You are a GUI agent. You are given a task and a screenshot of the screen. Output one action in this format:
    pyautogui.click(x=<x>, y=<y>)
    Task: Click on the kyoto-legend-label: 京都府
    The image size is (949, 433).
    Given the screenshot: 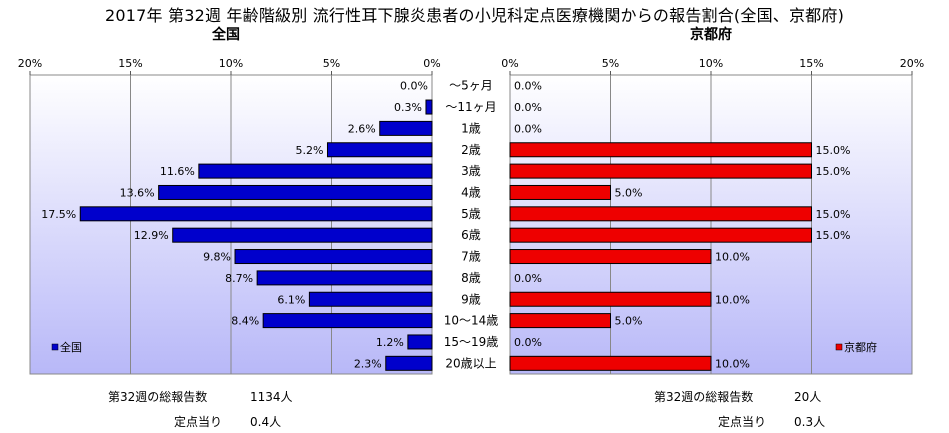 What is the action you would take?
    pyautogui.click(x=860, y=347)
    